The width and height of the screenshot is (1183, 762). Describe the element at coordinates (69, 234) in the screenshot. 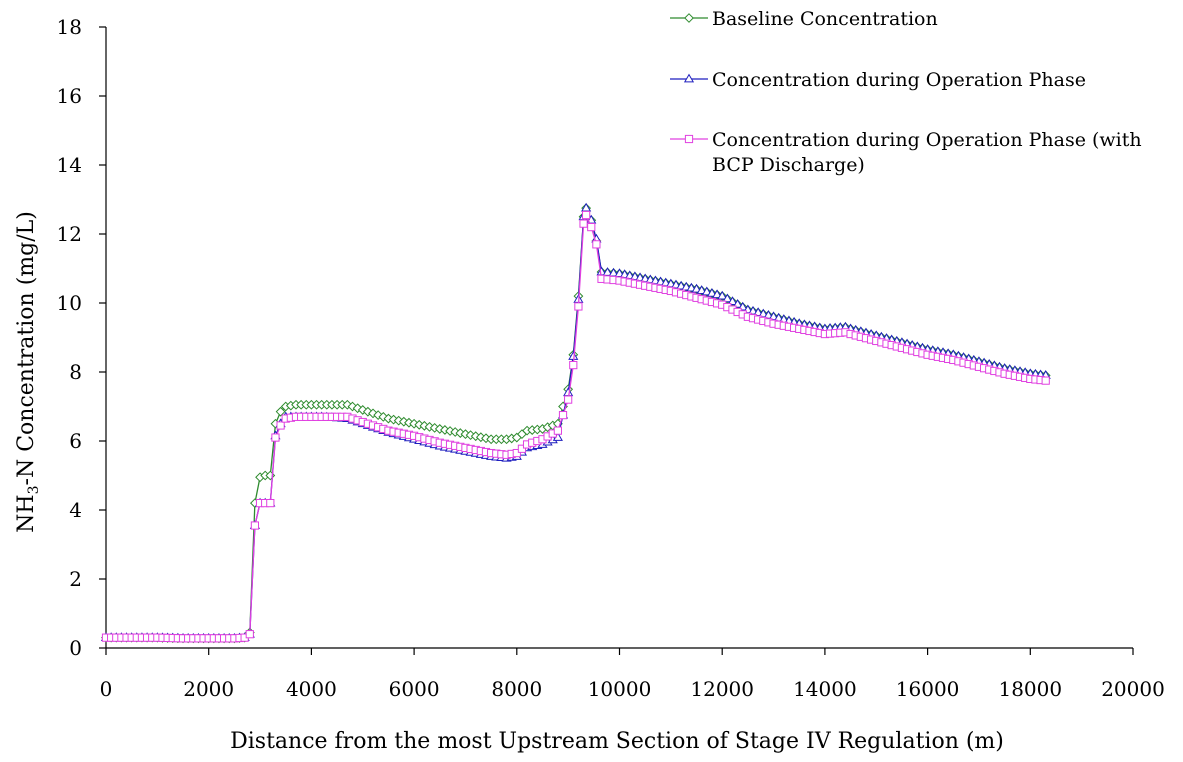

I see `y-tick-label: 12` at that location.